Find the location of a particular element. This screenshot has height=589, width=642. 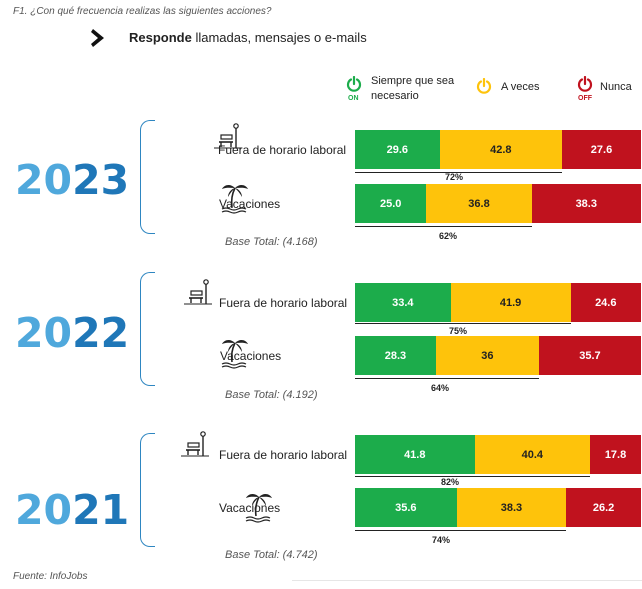

legend-label-sometimes: A veces is located at coordinates (520, 87).